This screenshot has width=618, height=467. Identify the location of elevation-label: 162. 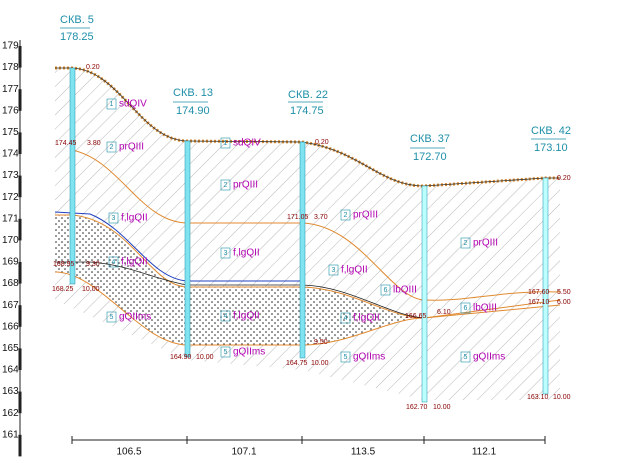
(10, 413).